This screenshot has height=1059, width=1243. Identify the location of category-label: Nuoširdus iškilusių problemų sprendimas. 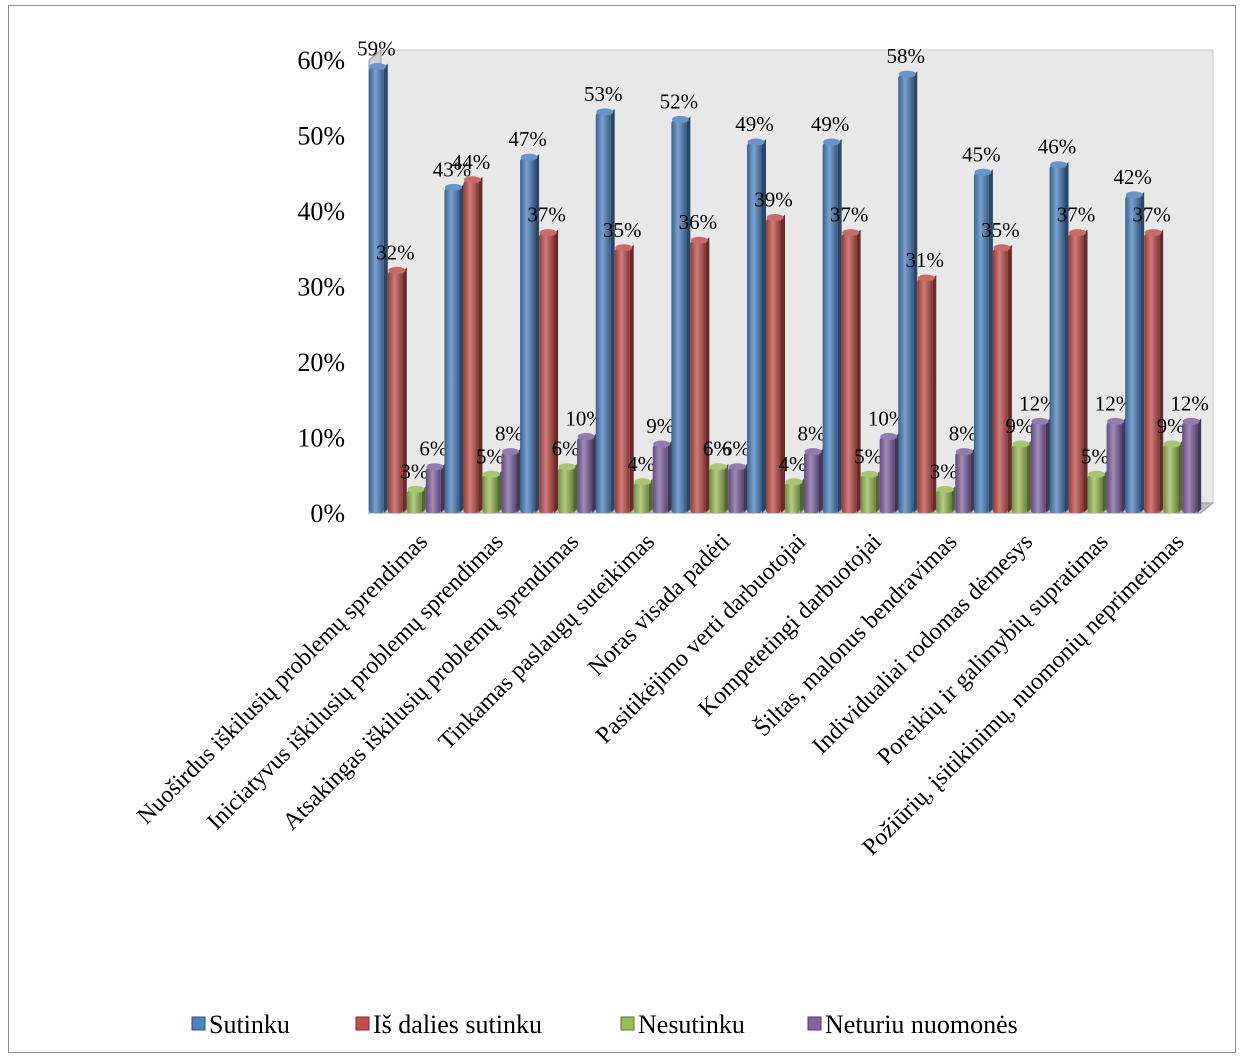
(282, 679).